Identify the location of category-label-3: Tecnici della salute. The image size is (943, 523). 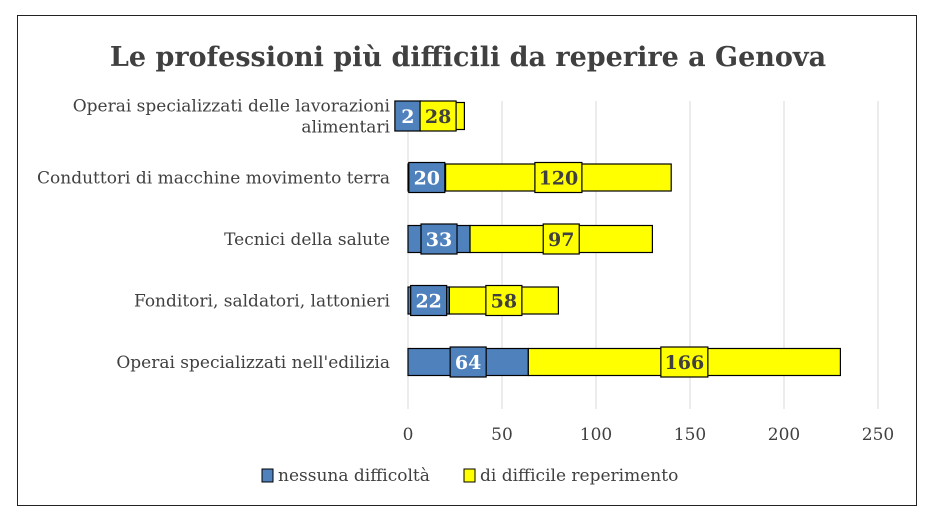
(307, 240).